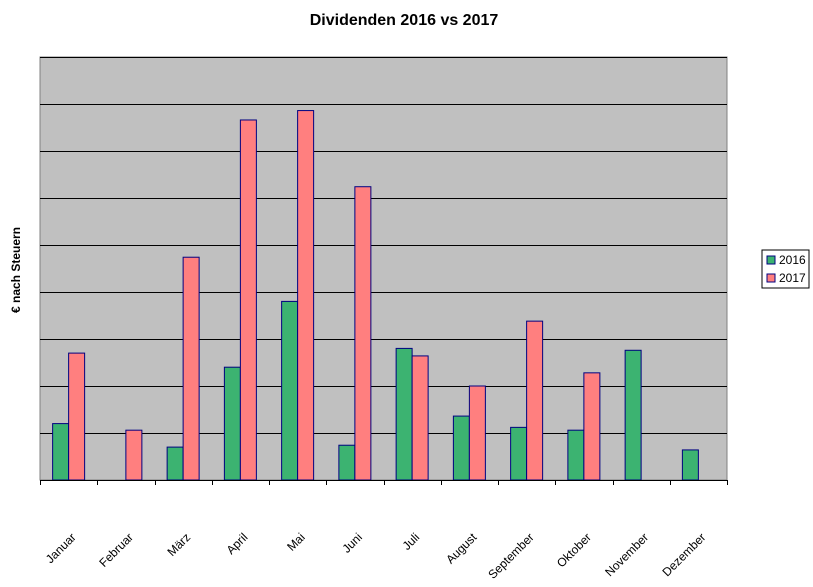 Image resolution: width=813 pixels, height=587 pixels. What do you see at coordinates (237, 543) in the screenshot?
I see `x-tick-label: April` at bounding box center [237, 543].